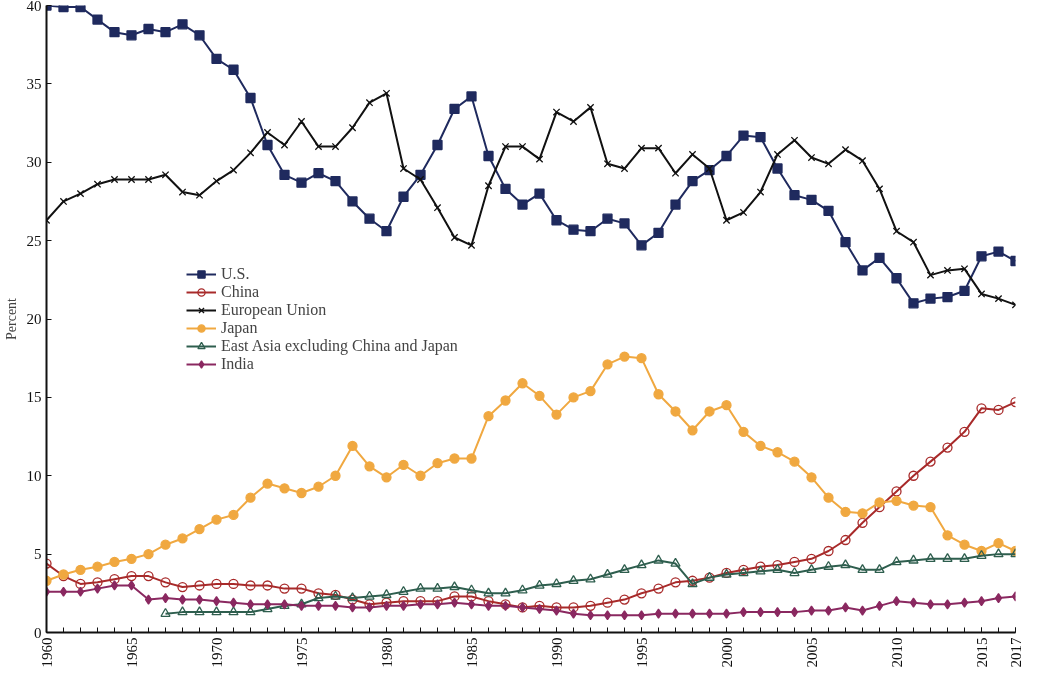  Describe the element at coordinates (34, 240) in the screenshot. I see `y-tick-label: 25` at that location.